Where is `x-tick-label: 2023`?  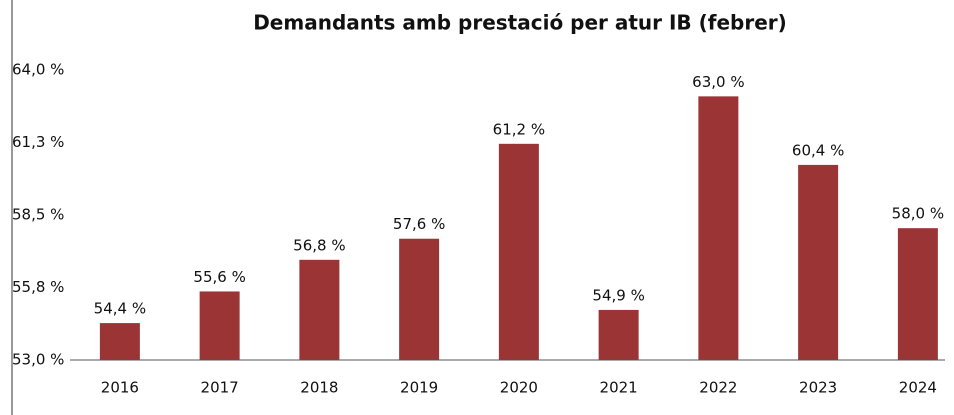
x-tick-label: 2023 is located at coordinates (818, 388).